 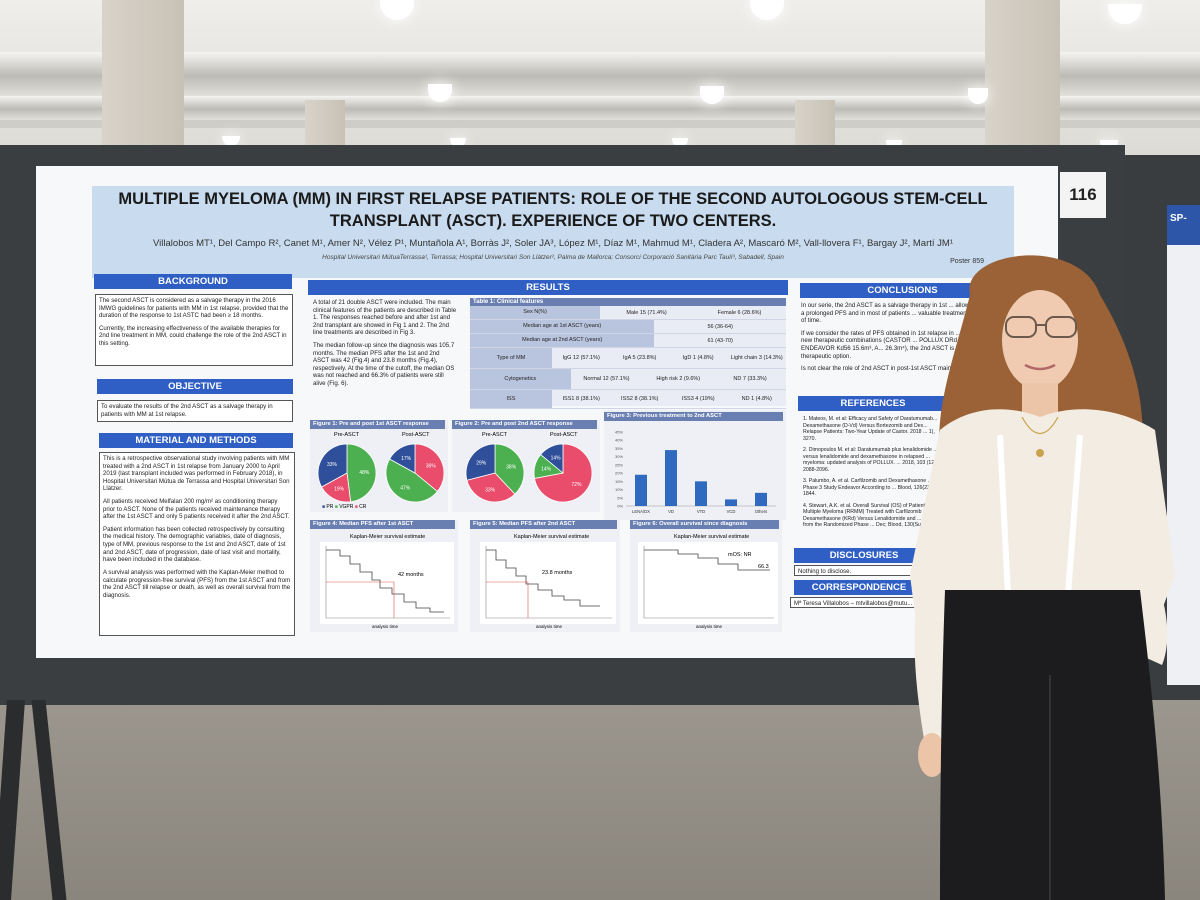 I want to click on neighbor-poster: SP-, so click(x=1183, y=445).